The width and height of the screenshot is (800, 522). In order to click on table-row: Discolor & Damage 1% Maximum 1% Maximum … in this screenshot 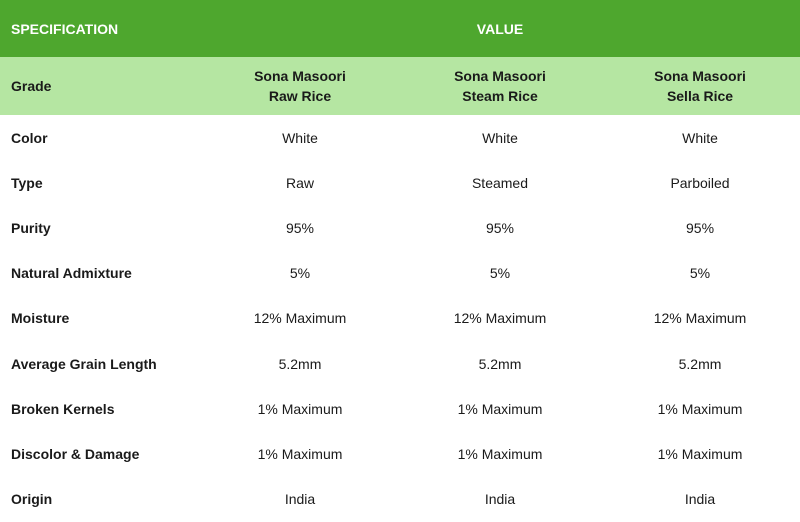, I will do `click(400, 453)`.